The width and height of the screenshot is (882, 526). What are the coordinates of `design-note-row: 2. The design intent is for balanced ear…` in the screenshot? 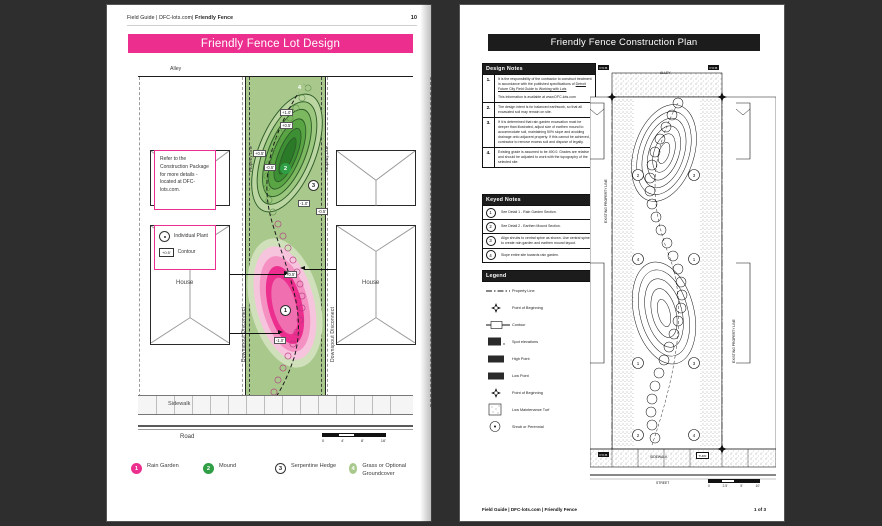 It's located at (539, 109).